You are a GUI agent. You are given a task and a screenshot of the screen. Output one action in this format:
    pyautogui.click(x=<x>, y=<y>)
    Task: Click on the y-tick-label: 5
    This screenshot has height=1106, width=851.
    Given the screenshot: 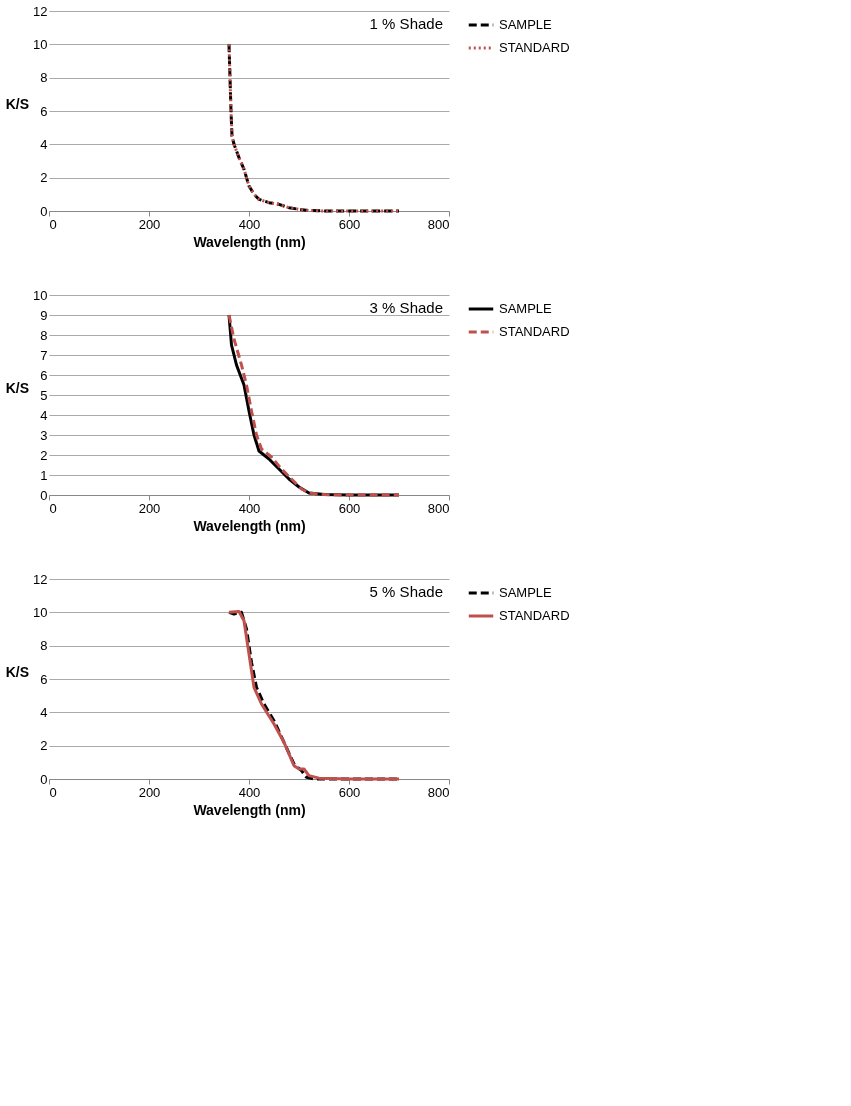 What is the action you would take?
    pyautogui.click(x=44, y=395)
    